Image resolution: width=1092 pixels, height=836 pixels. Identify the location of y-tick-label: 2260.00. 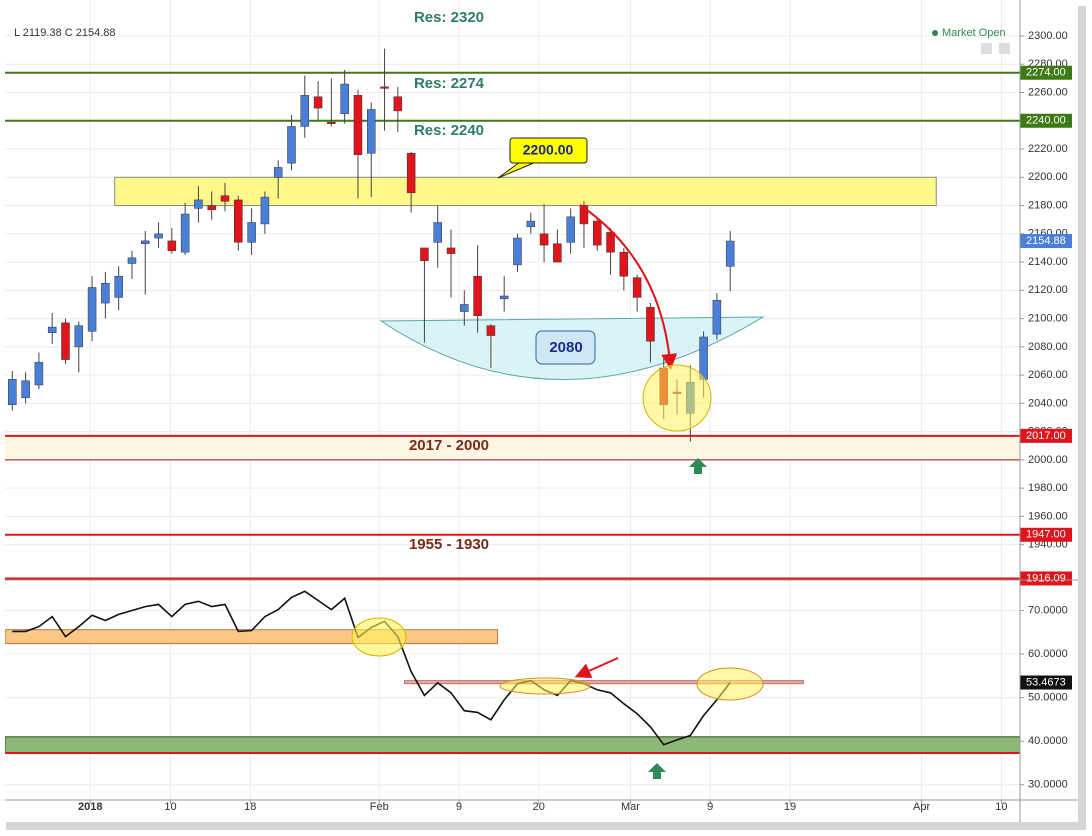
(1048, 92).